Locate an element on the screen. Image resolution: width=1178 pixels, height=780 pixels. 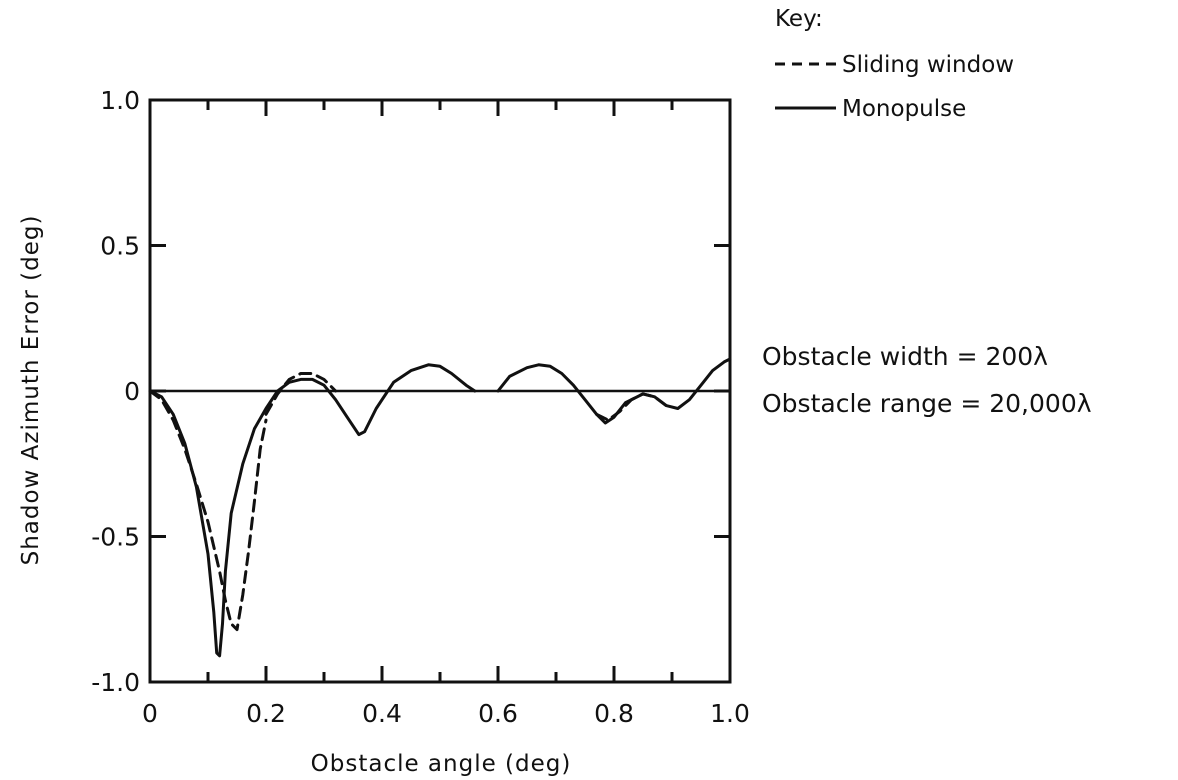
y-tick-label: 0 is located at coordinates (132, 391).